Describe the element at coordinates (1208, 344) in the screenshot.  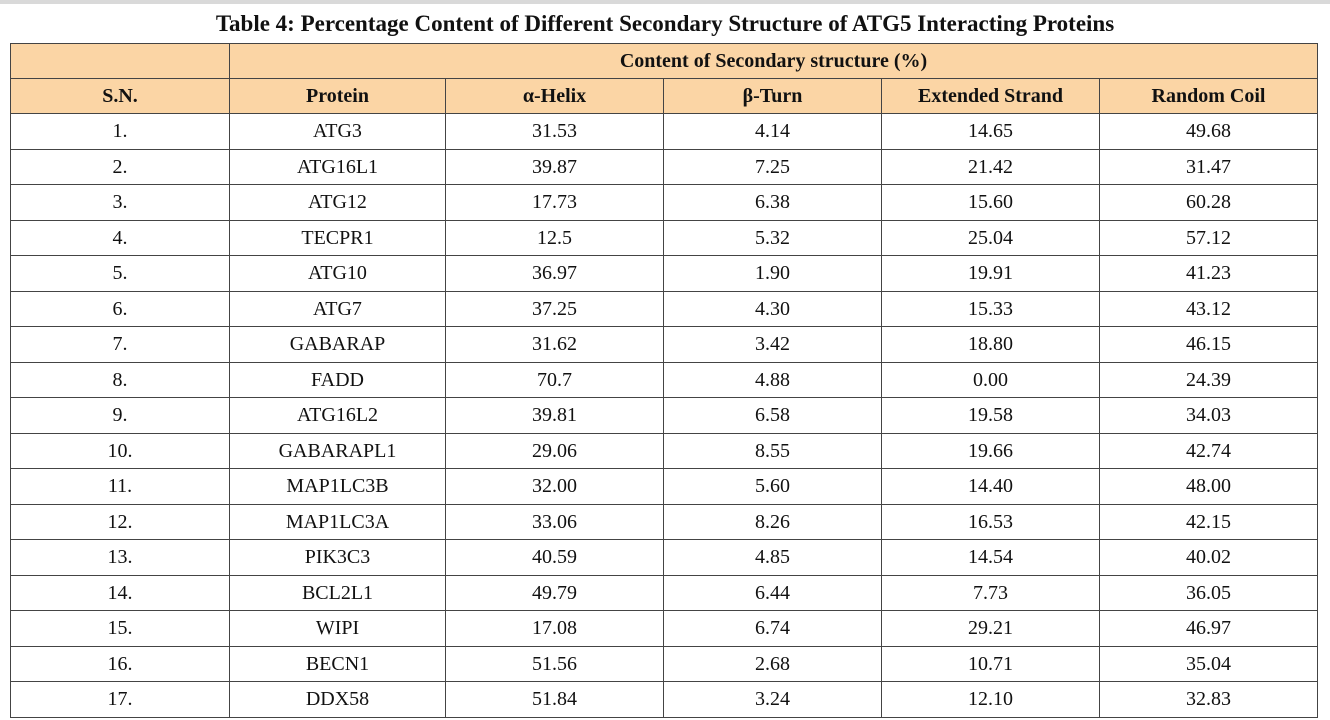
I see `cell-random-coil: 46.15` at that location.